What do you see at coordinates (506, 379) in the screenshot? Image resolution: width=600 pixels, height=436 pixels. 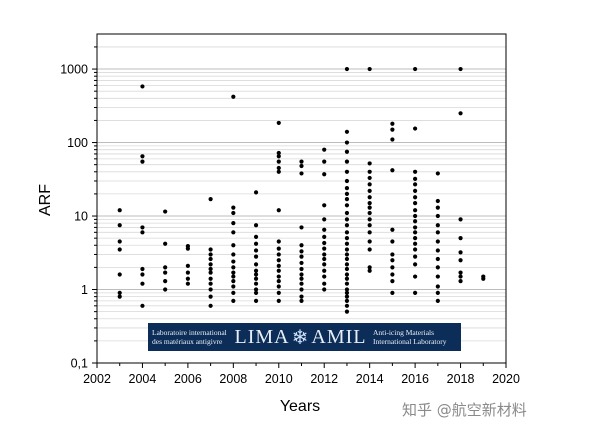 I see `x-tick-label: 2020` at bounding box center [506, 379].